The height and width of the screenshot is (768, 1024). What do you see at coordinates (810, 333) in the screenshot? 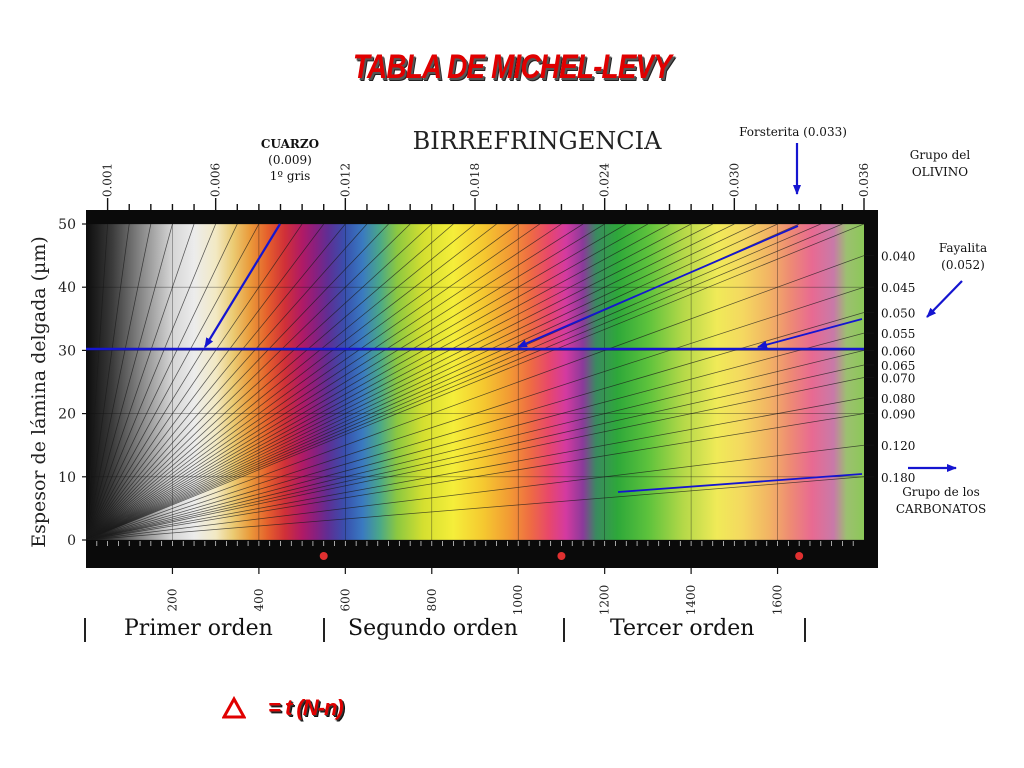
I see `fayalita-line` at bounding box center [810, 333].